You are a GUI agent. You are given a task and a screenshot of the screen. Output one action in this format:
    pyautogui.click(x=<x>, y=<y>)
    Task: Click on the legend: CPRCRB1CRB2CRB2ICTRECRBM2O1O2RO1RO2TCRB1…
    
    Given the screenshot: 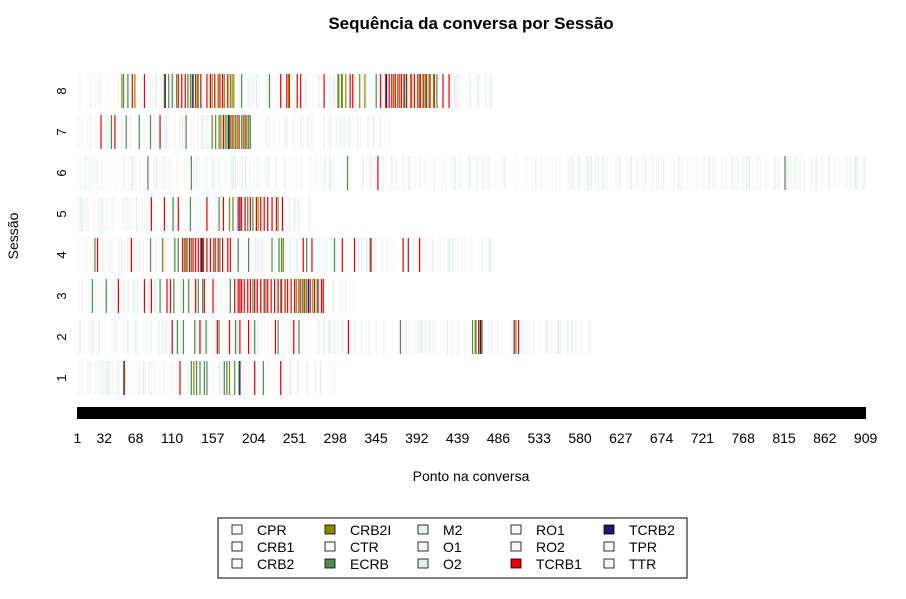 What is the action you would take?
    pyautogui.click(x=452, y=548)
    